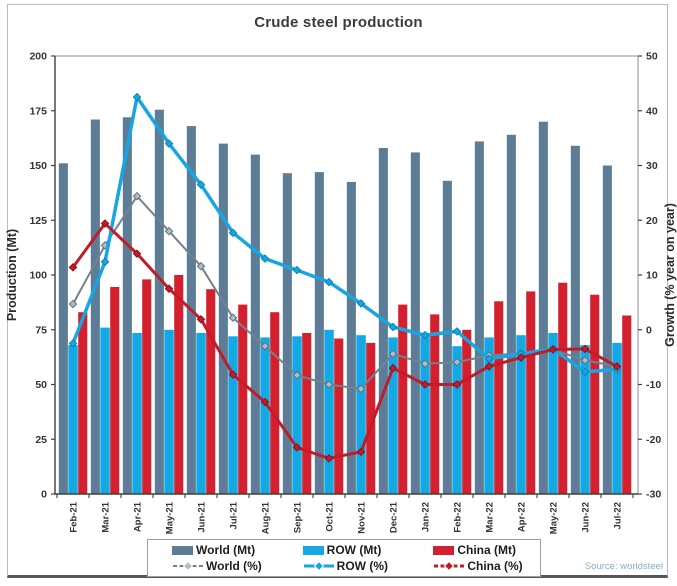  I want to click on svg-text: Dec-21, so click(394, 517).